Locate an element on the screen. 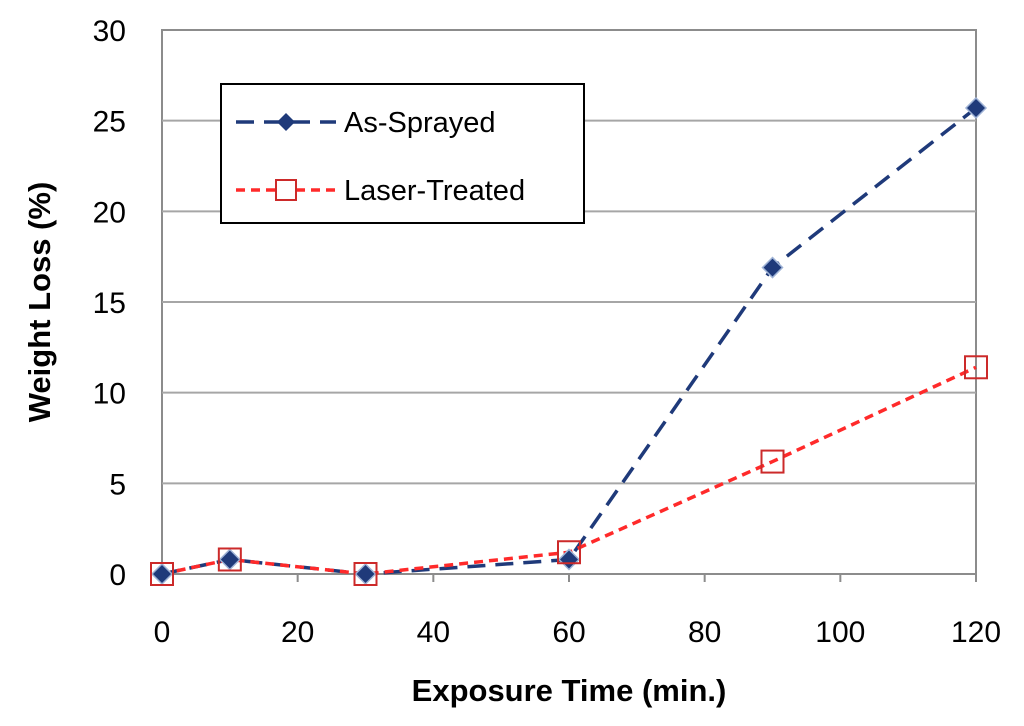 The width and height of the screenshot is (1024, 726). legend-label-as-sprayed: As-Sprayed is located at coordinates (420, 123).